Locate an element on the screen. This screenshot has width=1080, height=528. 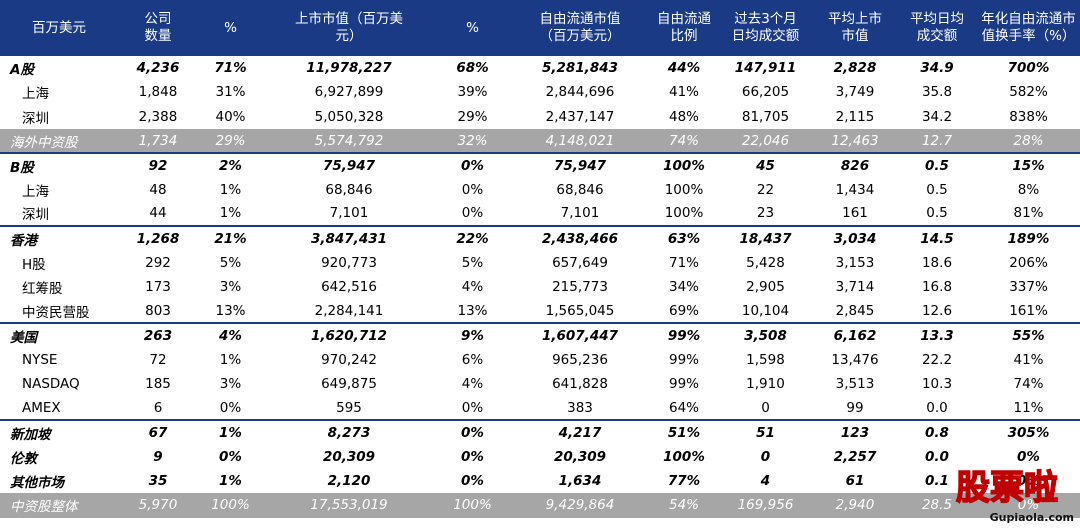
table-cell: 161 is located at coordinates (855, 213).